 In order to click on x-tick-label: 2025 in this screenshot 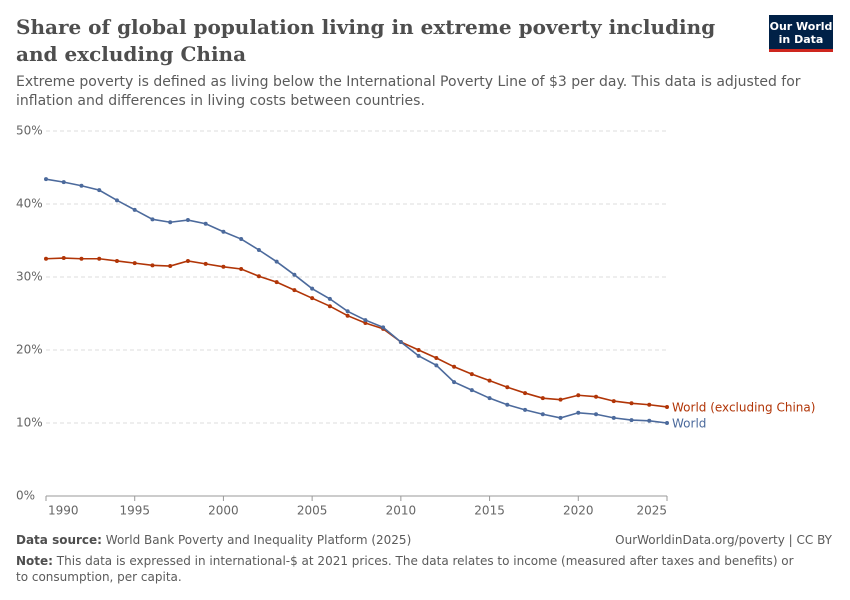, I will do `click(651, 511)`.